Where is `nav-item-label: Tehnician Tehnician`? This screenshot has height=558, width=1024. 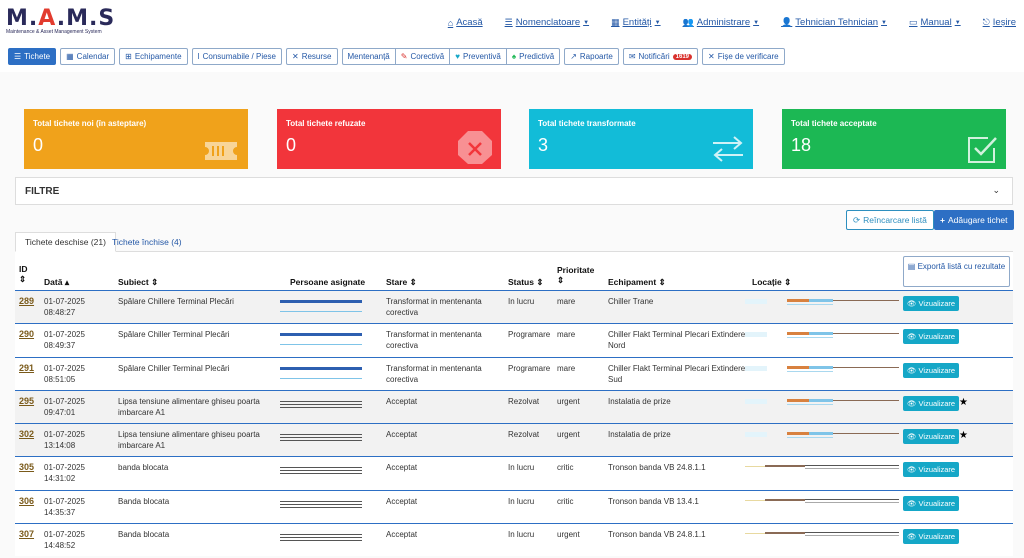 nav-item-label: Tehnician Tehnician is located at coordinates (837, 22).